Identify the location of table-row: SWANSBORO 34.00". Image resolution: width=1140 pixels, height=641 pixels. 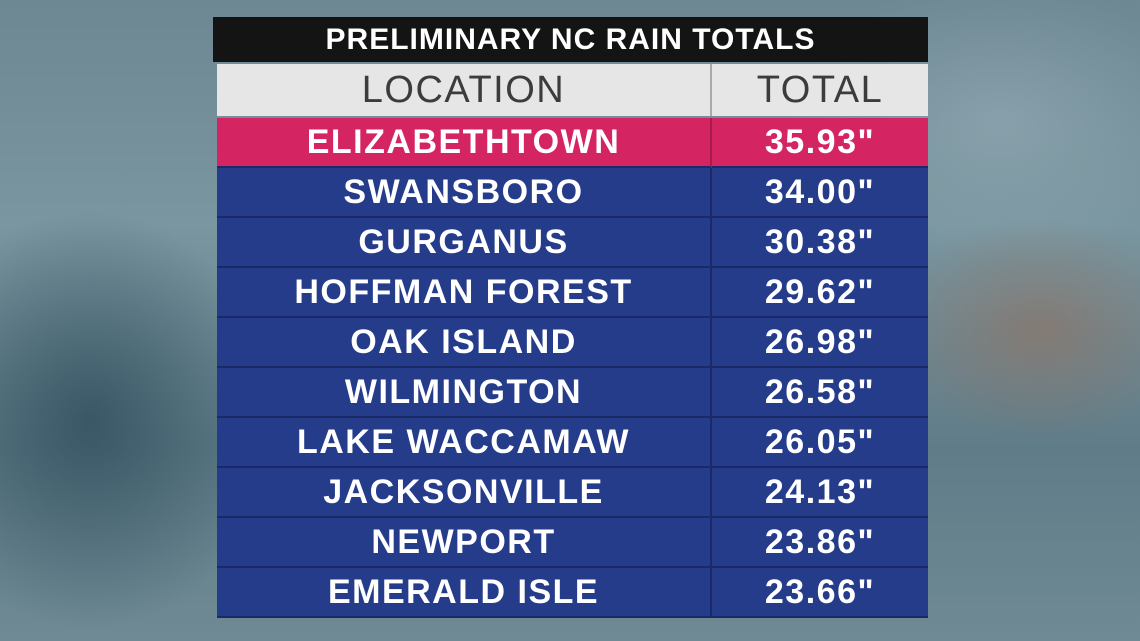
(572, 193).